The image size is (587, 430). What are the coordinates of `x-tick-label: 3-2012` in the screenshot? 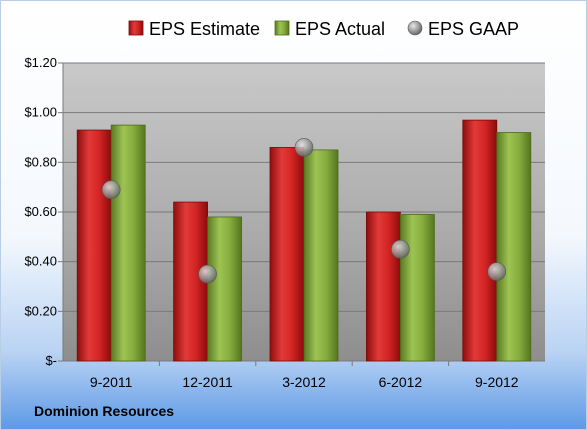 It's located at (304, 382).